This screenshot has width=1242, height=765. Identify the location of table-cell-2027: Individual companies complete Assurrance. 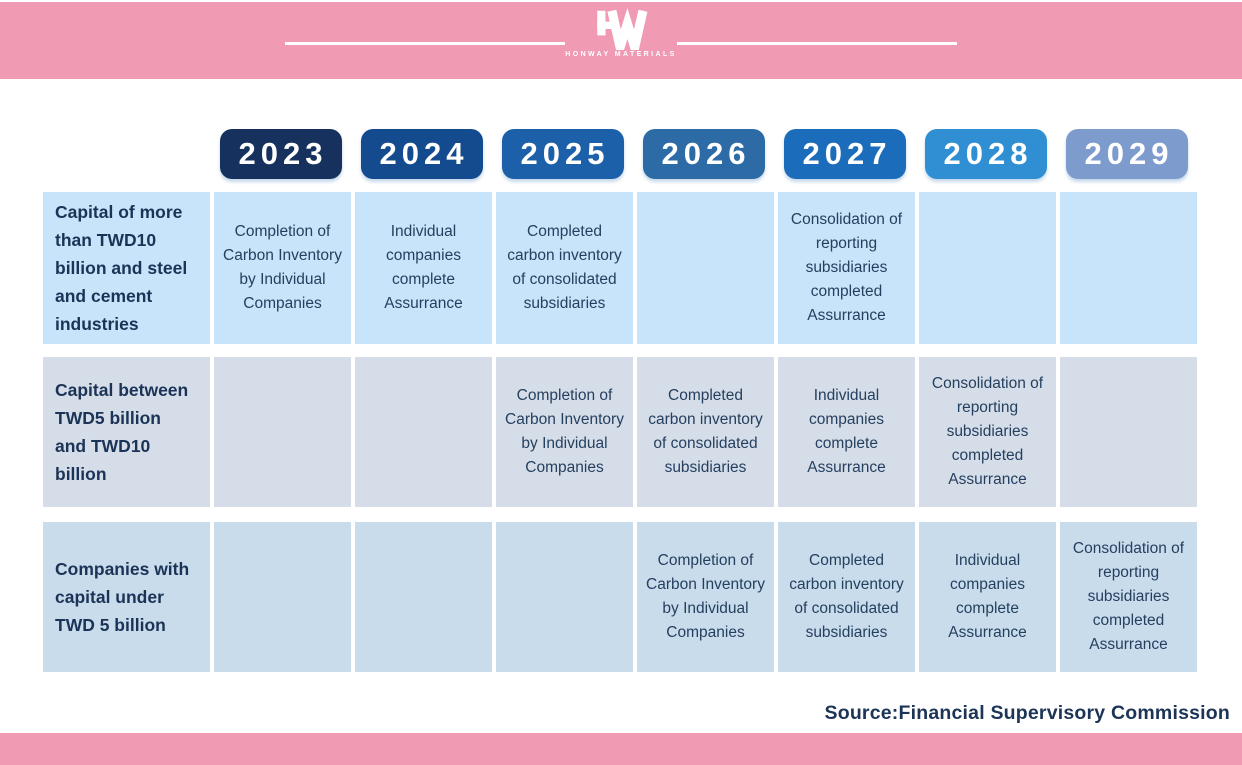
(846, 432).